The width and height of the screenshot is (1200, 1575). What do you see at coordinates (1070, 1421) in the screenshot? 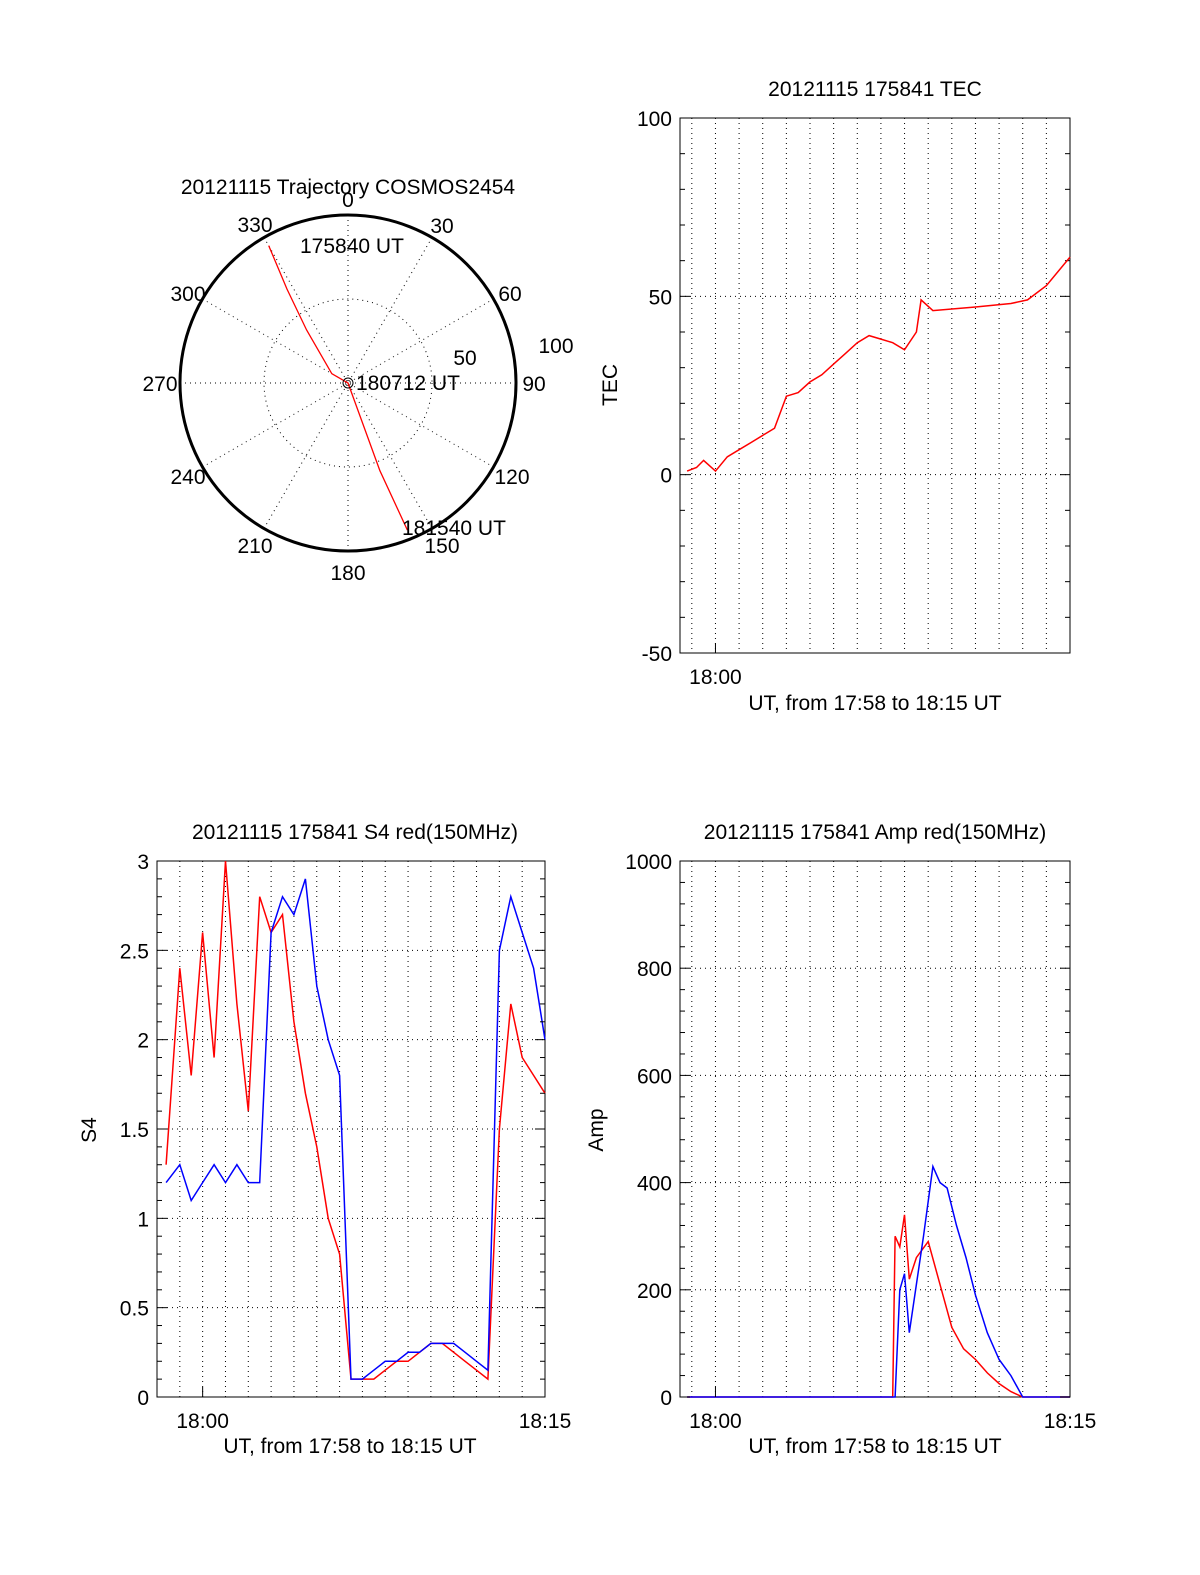
I see `amp-xtick-1: 18:15` at bounding box center [1070, 1421].